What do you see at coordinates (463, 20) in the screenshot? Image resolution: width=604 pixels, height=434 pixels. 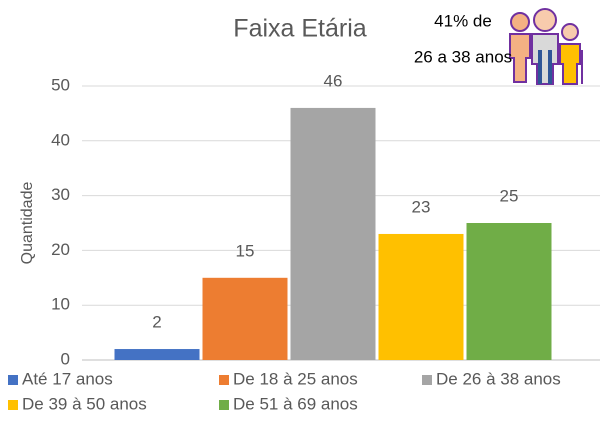 I see `annotation: 41% de` at bounding box center [463, 20].